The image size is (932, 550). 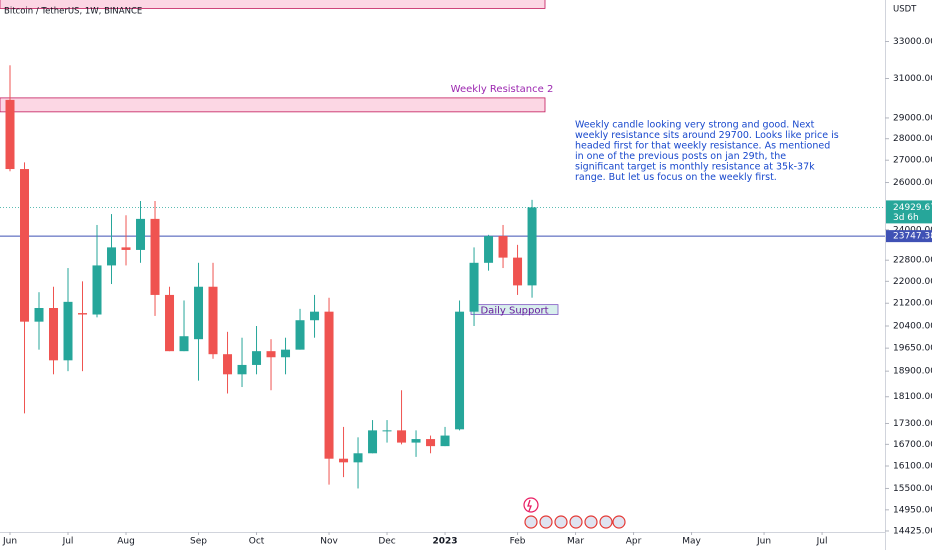 What do you see at coordinates (912, 183) in the screenshot?
I see `y-tick-label: 26000.00` at bounding box center [912, 183].